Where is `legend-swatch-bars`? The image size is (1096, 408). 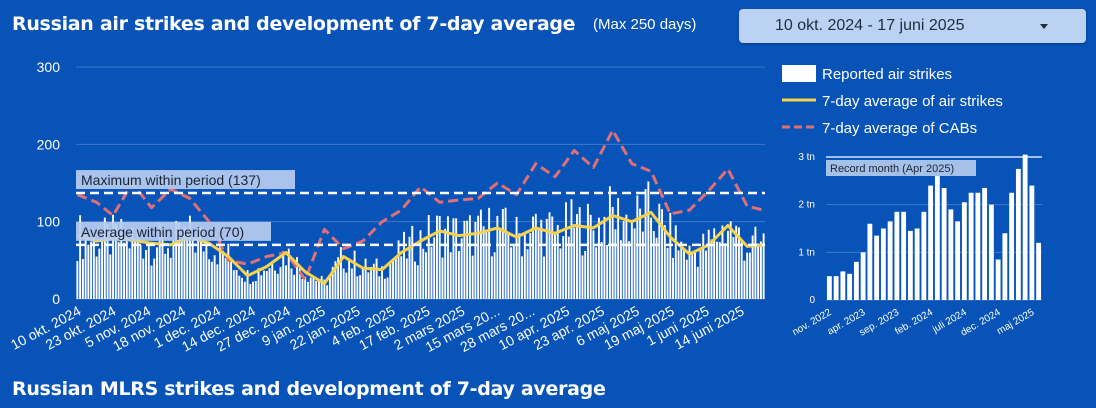
legend-swatch-bars is located at coordinates (799, 73).